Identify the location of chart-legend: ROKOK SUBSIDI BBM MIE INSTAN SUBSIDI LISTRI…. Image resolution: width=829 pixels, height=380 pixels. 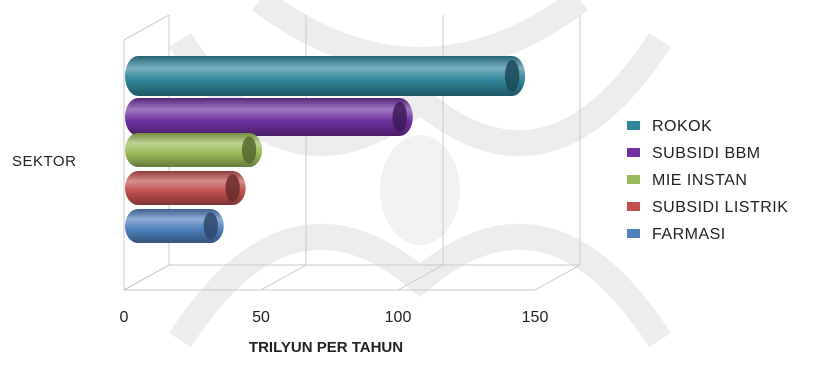
(707, 180).